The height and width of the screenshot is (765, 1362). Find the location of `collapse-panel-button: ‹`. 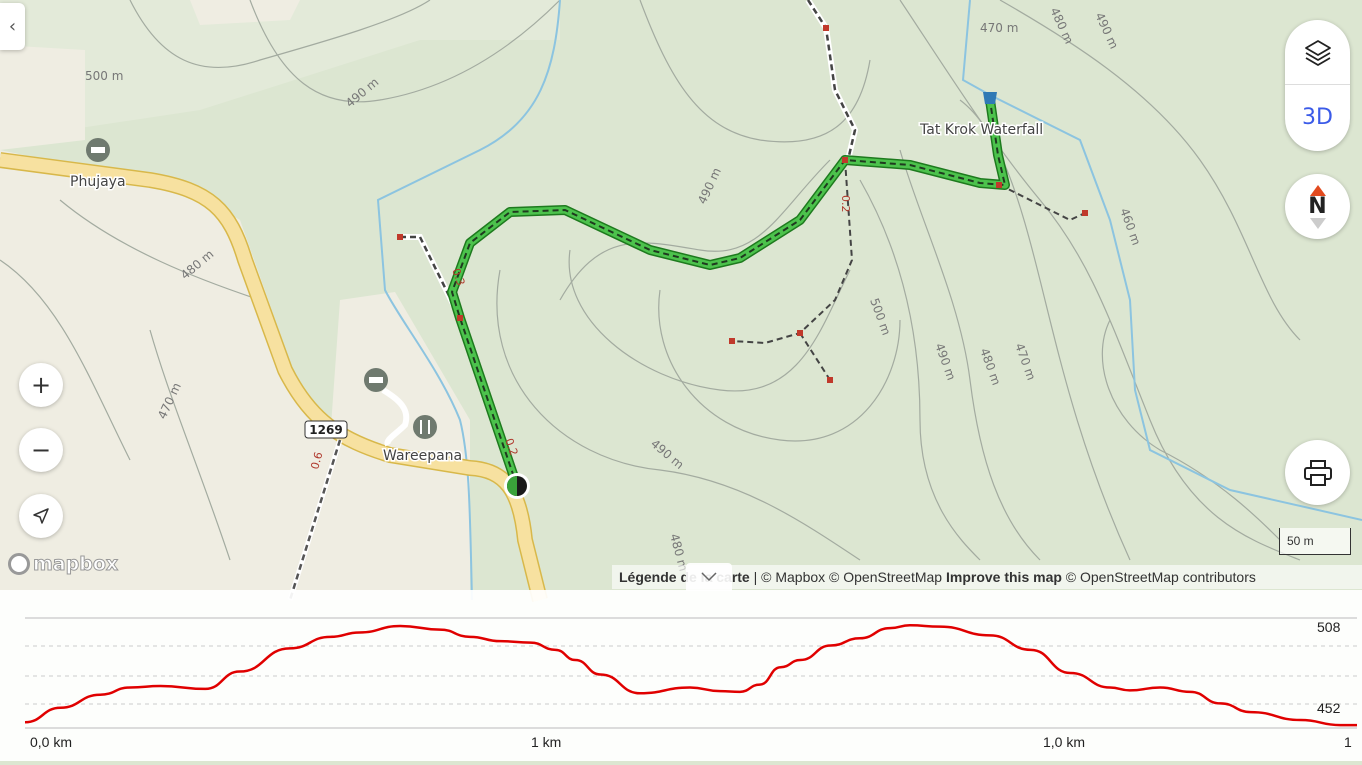

collapse-panel-button: ‹ is located at coordinates (12, 26).